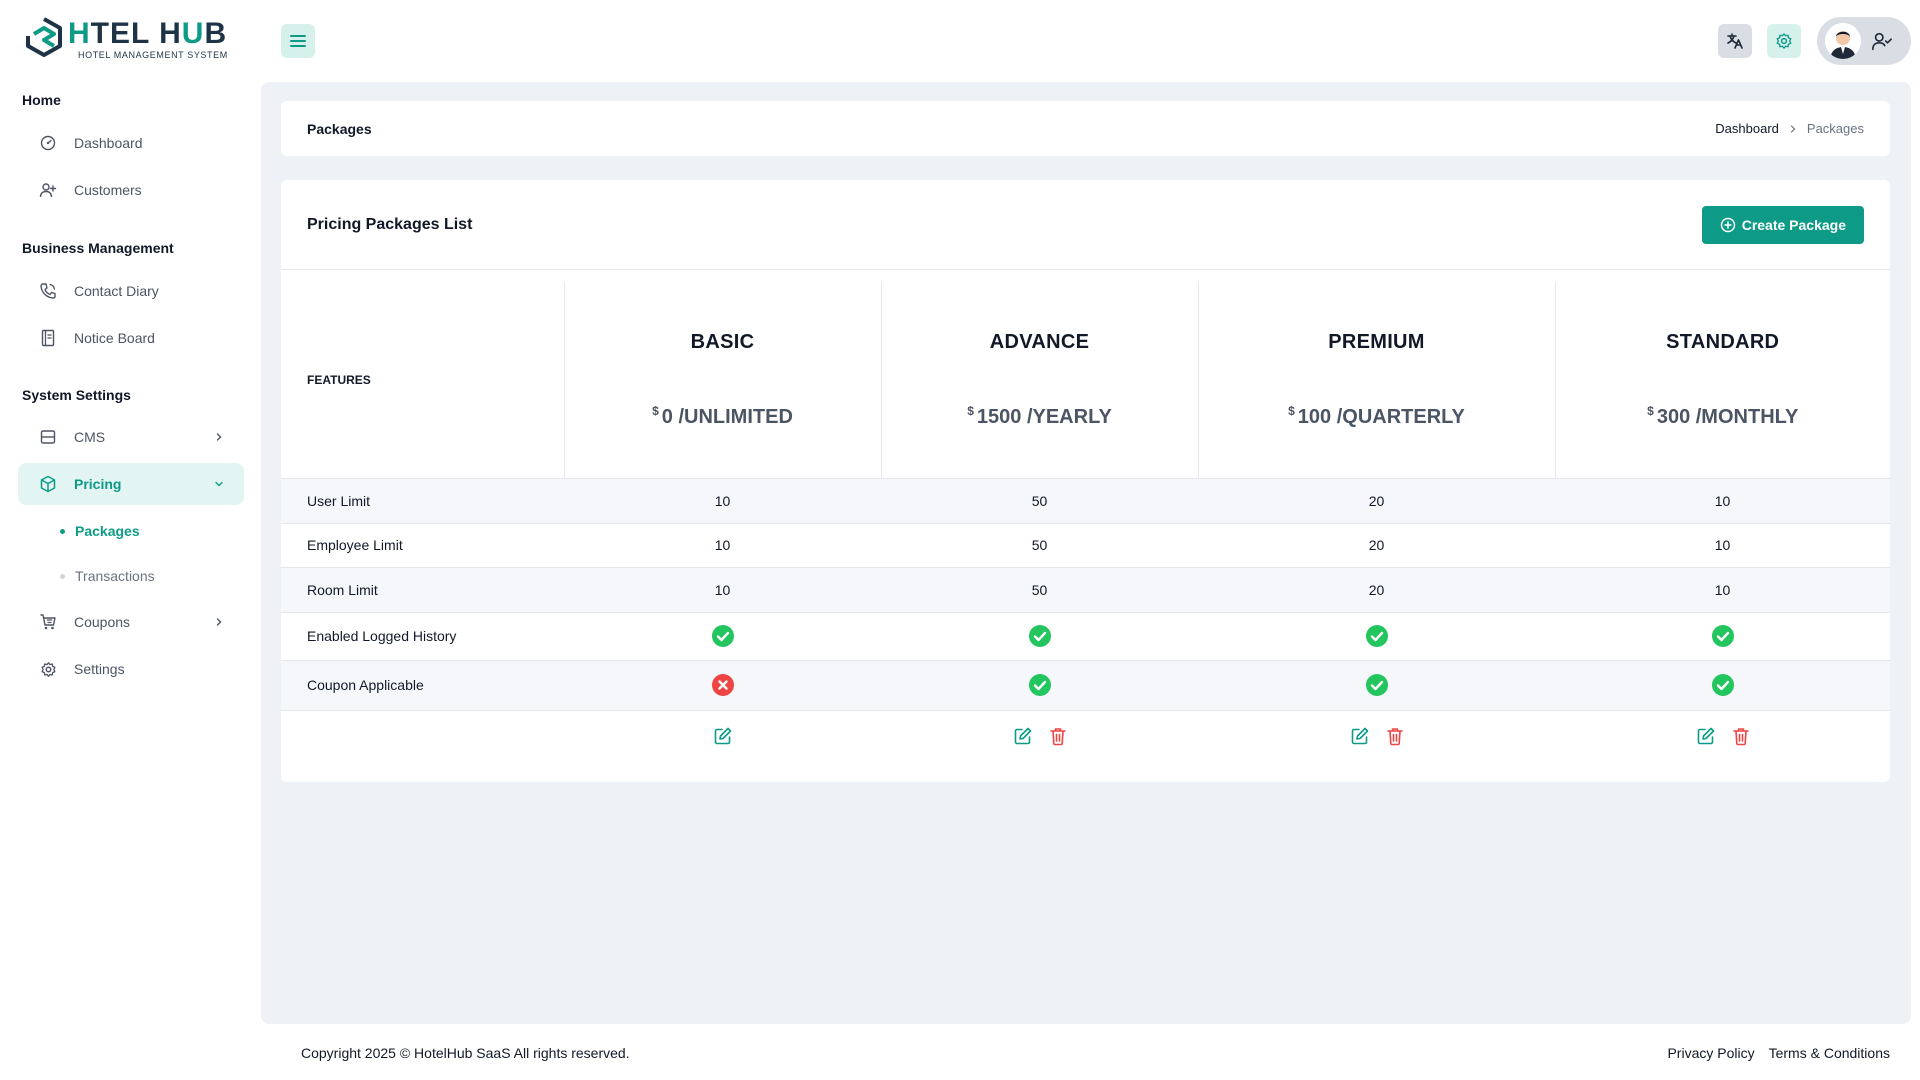 This screenshot has height=1080, width=1920. What do you see at coordinates (108, 143) in the screenshot?
I see `sidebar-item-label: Dashboard` at bounding box center [108, 143].